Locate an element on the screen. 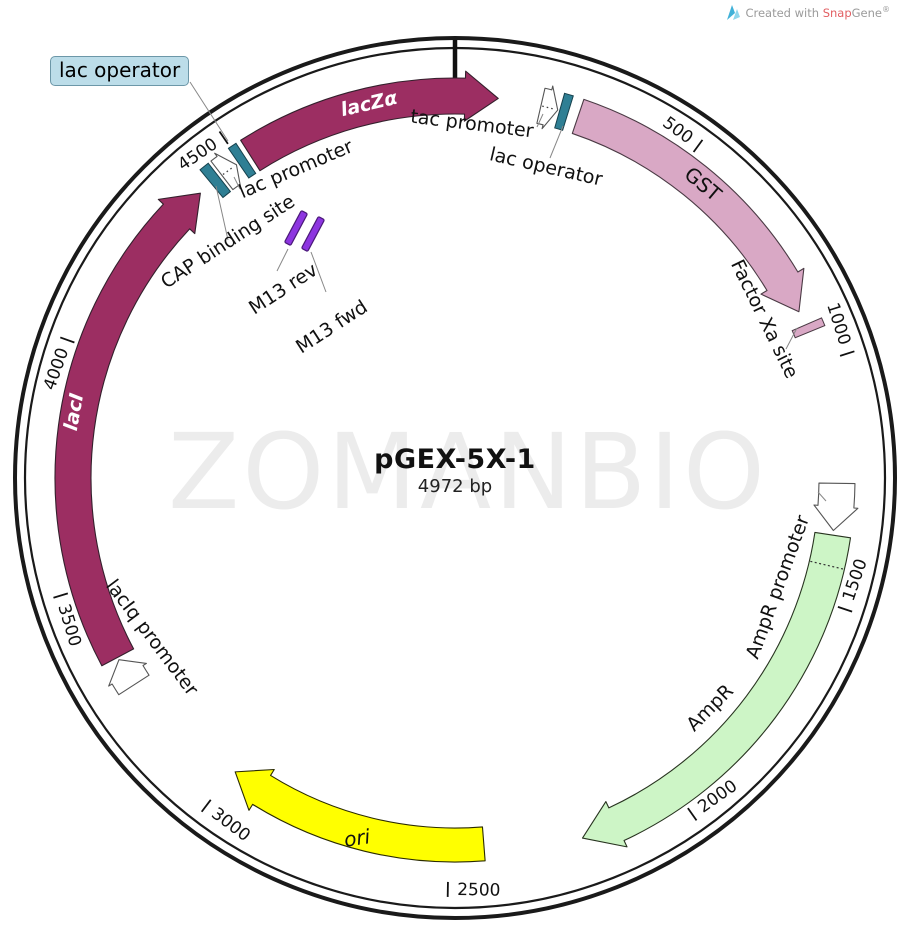 The height and width of the screenshot is (930, 900). feature-m13-rev is located at coordinates (296, 228).